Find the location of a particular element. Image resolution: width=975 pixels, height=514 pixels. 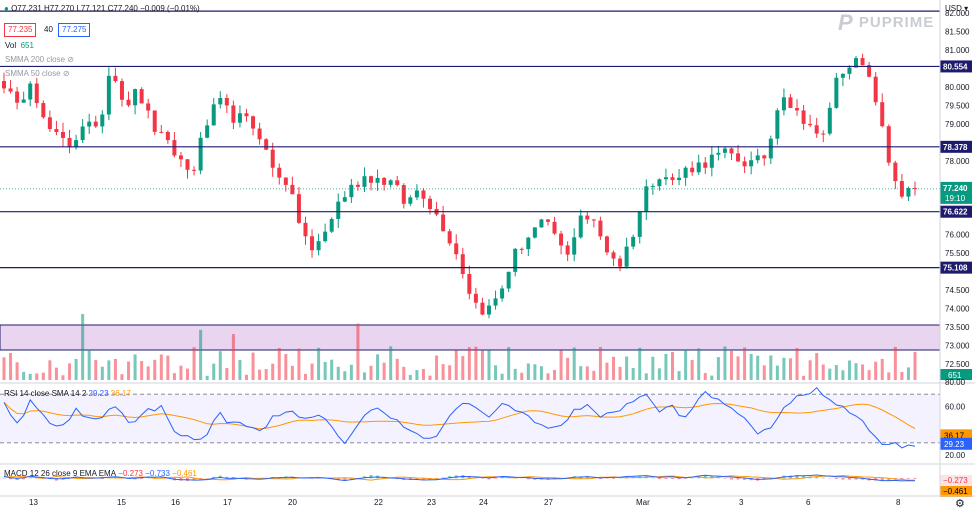

chevron-down-icon: ▾ is located at coordinates (966, 8).